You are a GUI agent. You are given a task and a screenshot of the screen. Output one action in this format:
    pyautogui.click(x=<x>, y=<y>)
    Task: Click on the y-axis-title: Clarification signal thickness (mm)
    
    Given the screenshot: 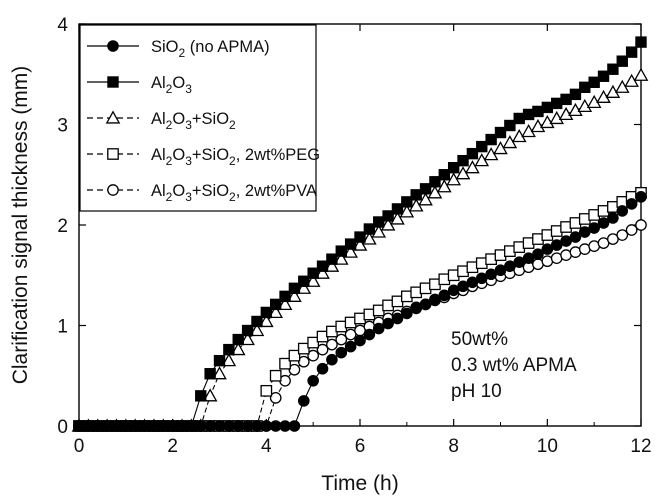 What is the action you would take?
    pyautogui.click(x=20, y=225)
    